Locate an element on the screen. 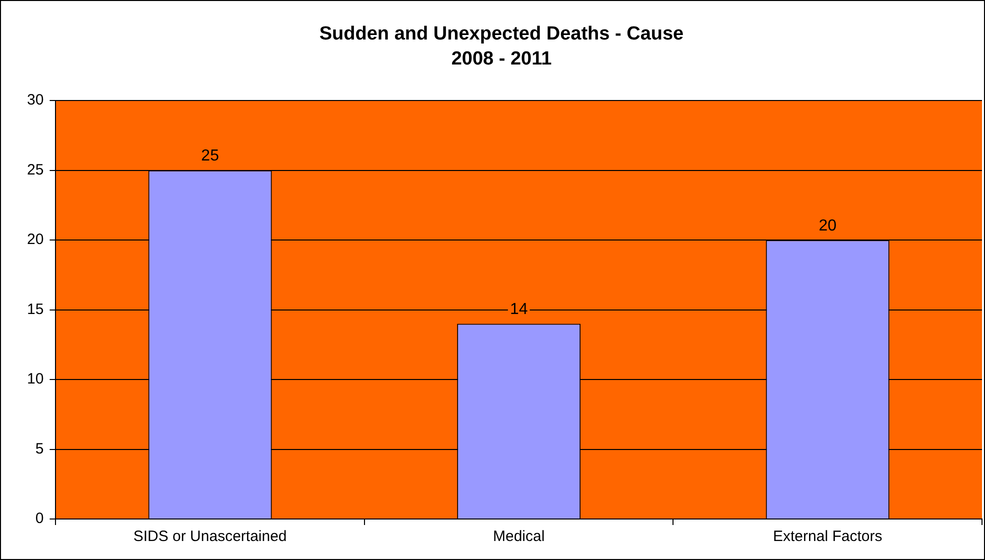 The image size is (985, 560). data-label: 25 is located at coordinates (210, 156).